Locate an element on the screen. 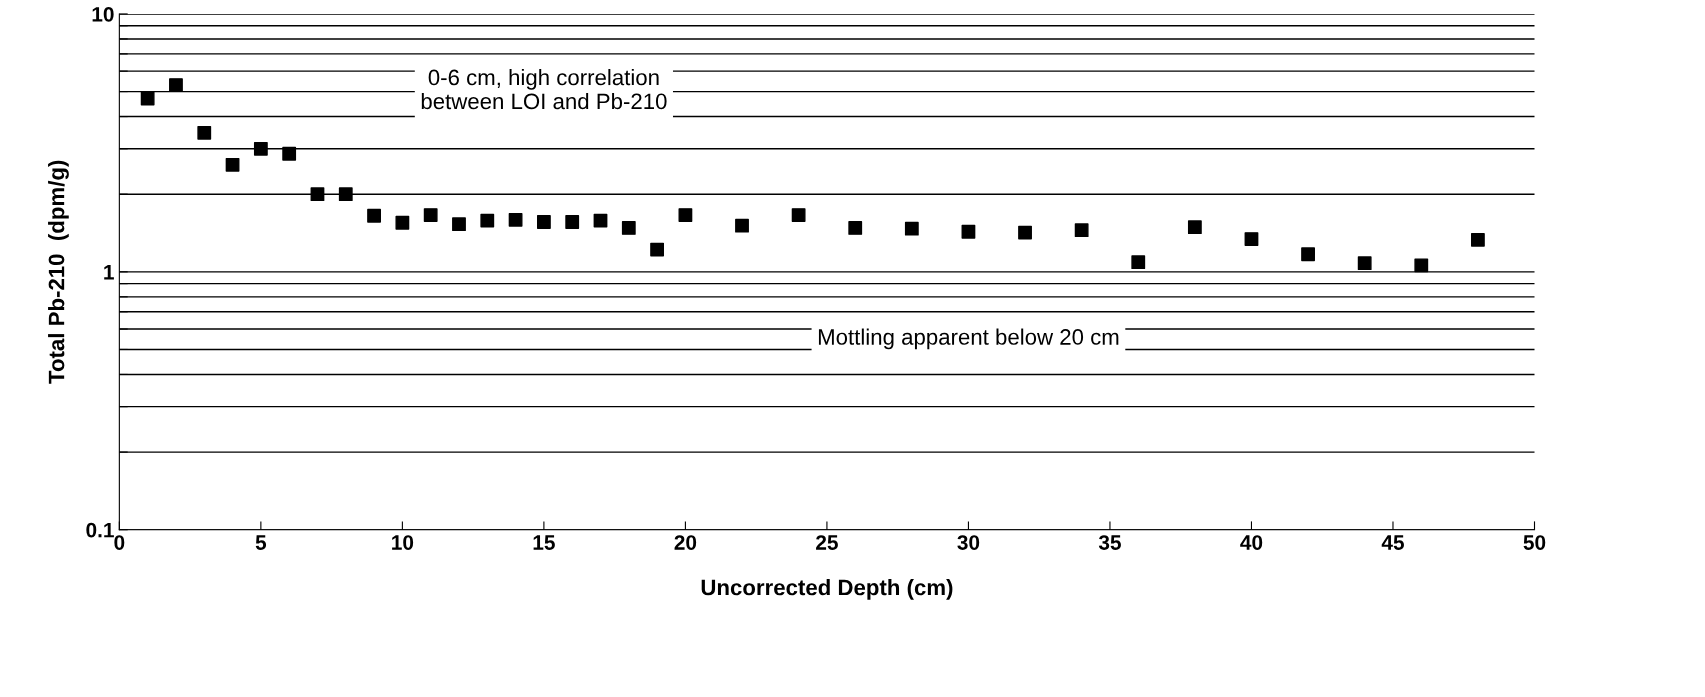 The height and width of the screenshot is (697, 1705). annotation: Mottling apparent below 20 cm is located at coordinates (968, 339).